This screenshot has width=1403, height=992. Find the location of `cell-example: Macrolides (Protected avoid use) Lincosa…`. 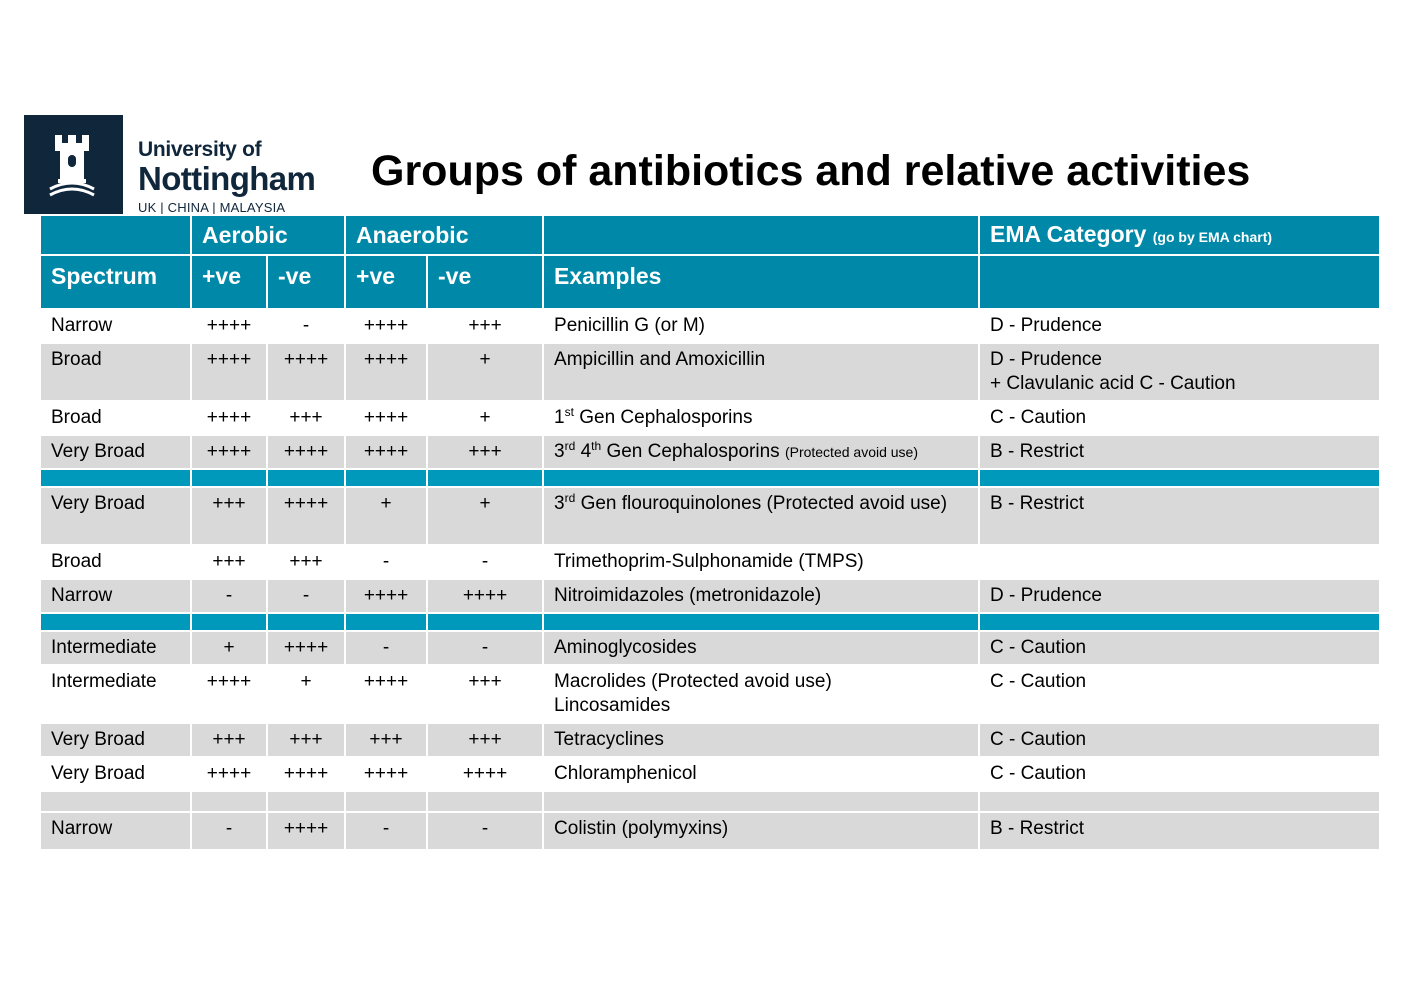

cell-example: Macrolides (Protected avoid use) Lincosa… is located at coordinates (761, 694).